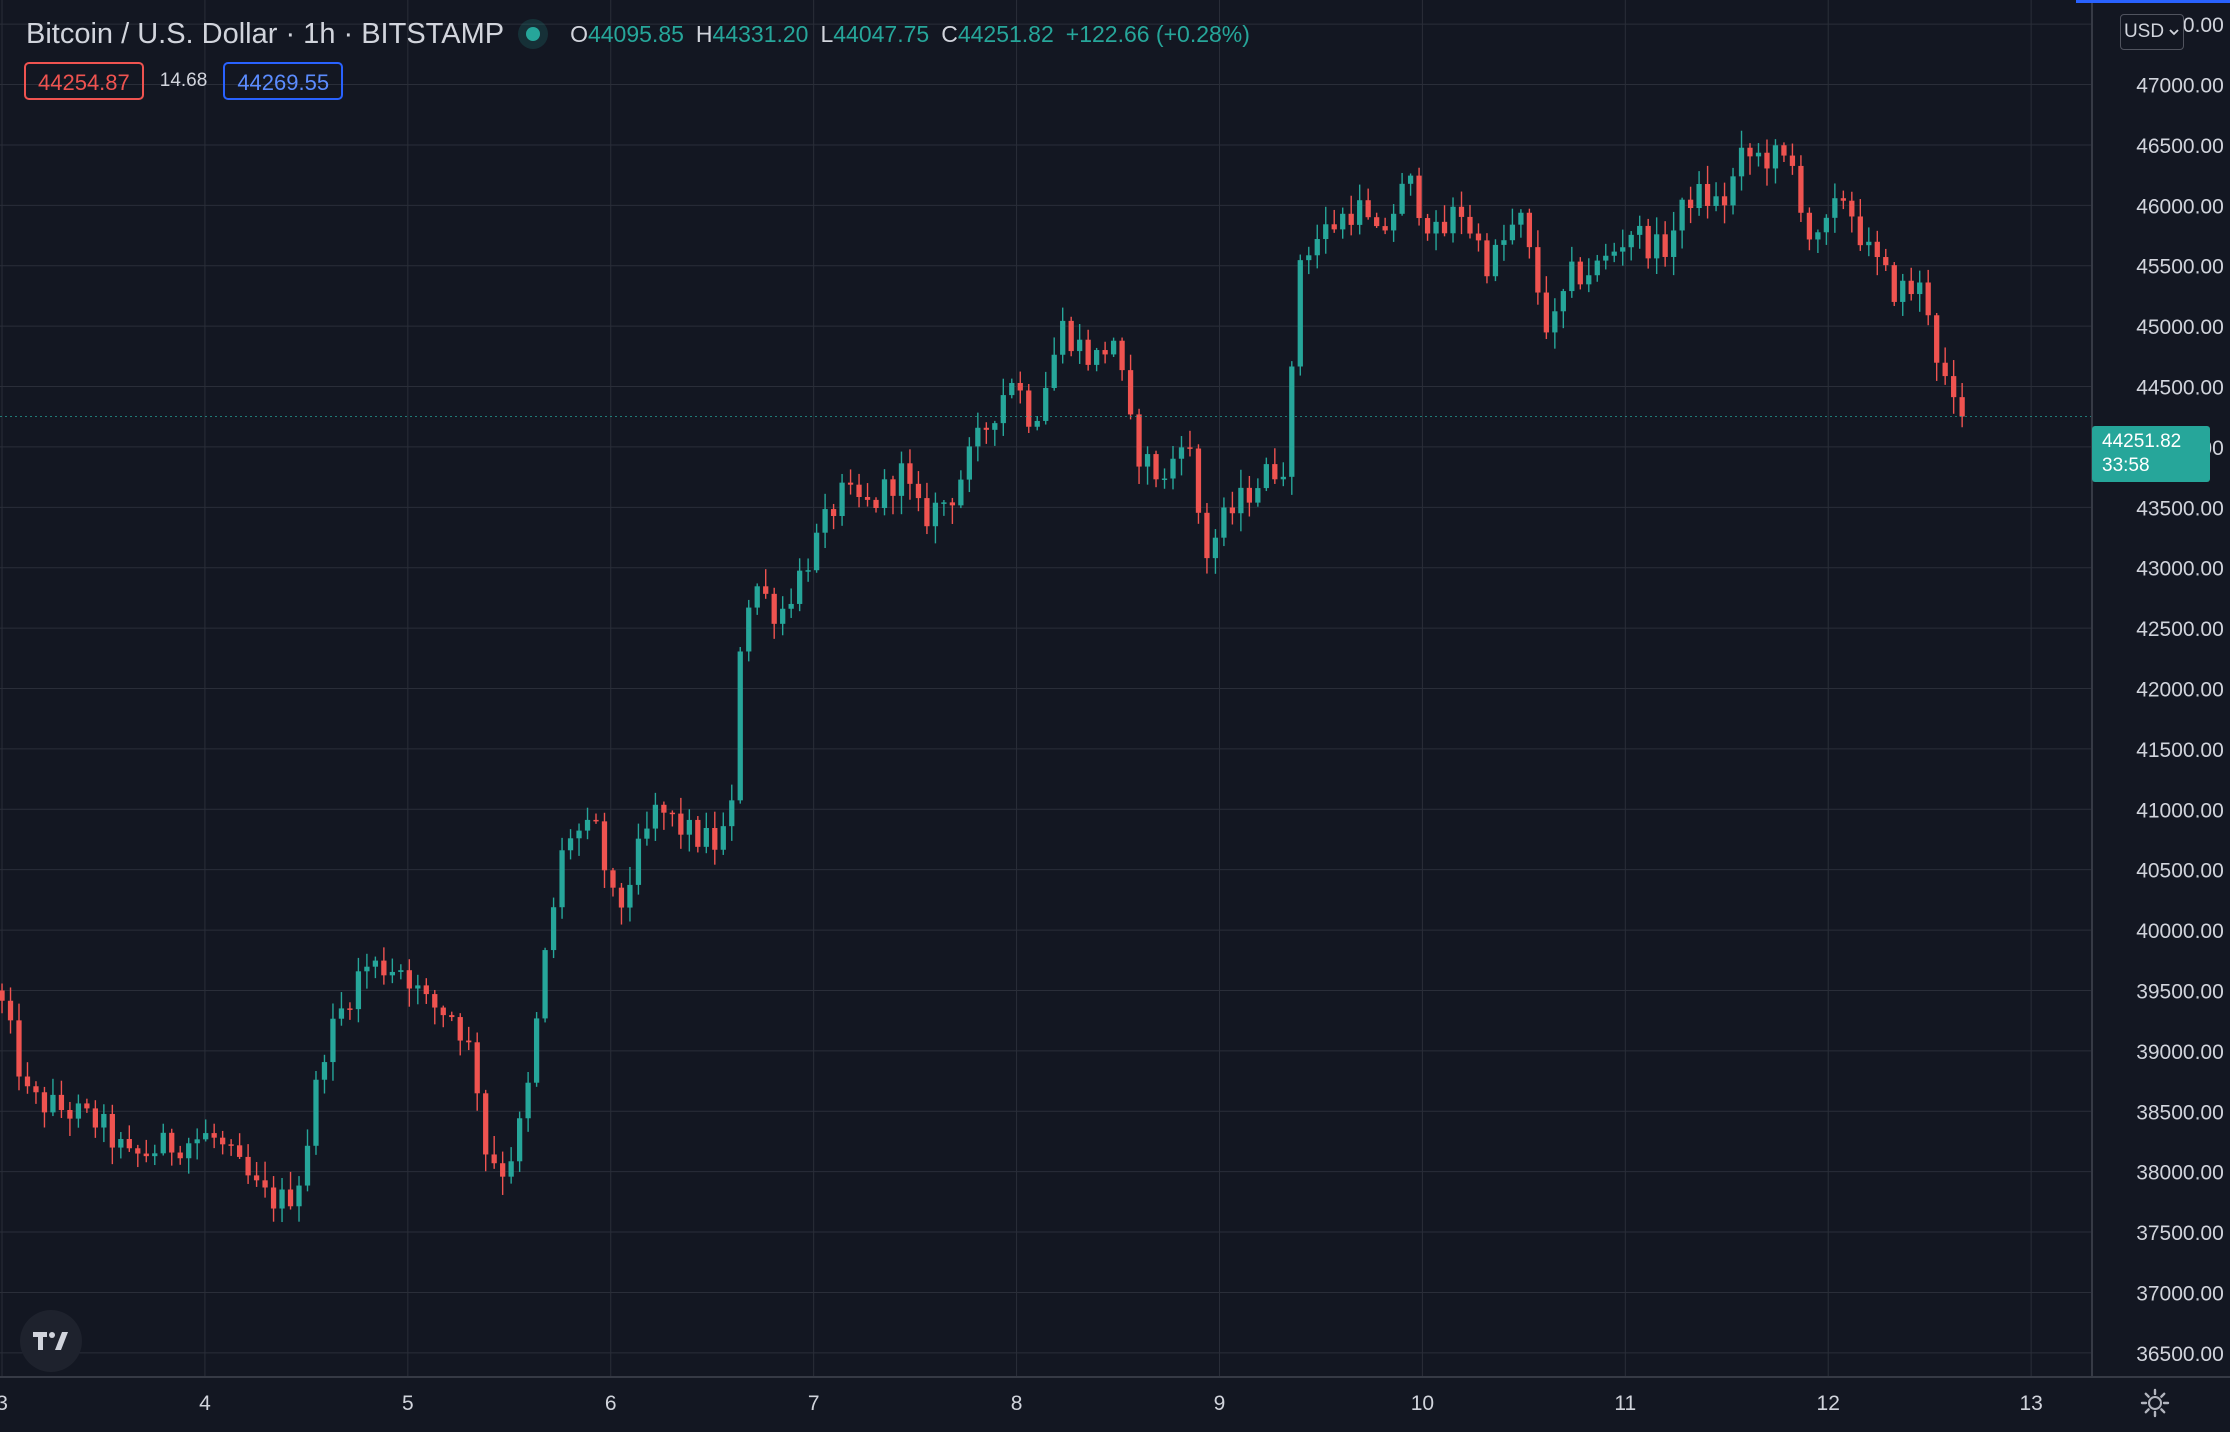  I want to click on ohlc-close: C44251.82, so click(997, 34).